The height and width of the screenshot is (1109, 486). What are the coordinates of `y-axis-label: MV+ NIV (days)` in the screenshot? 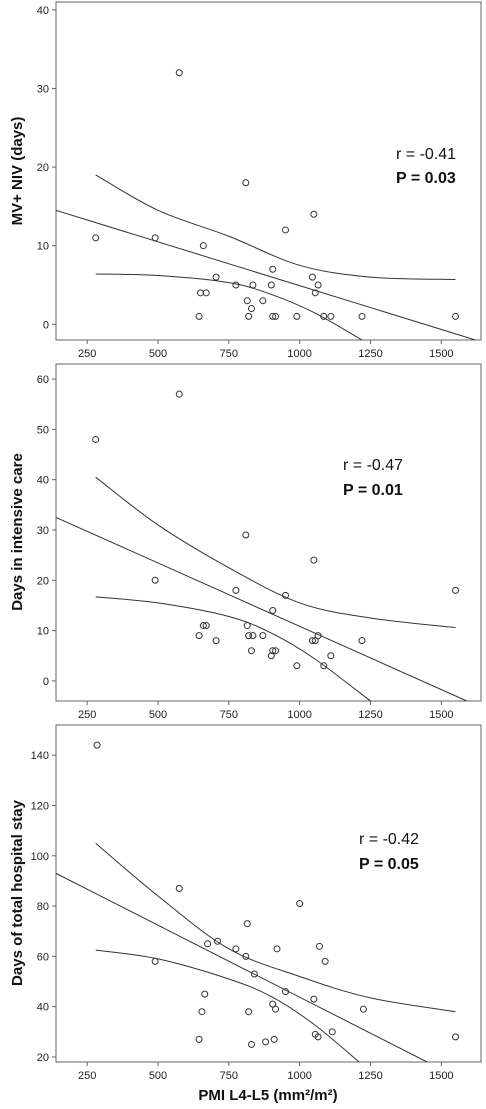 It's located at (17, 171).